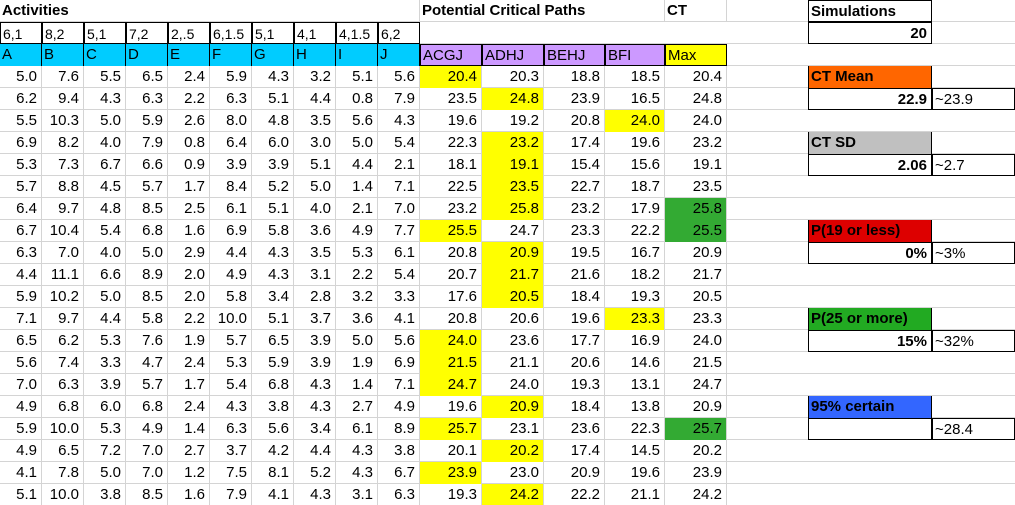  Describe the element at coordinates (105, 275) in the screenshot. I see `activity-duration: 6.6` at that location.